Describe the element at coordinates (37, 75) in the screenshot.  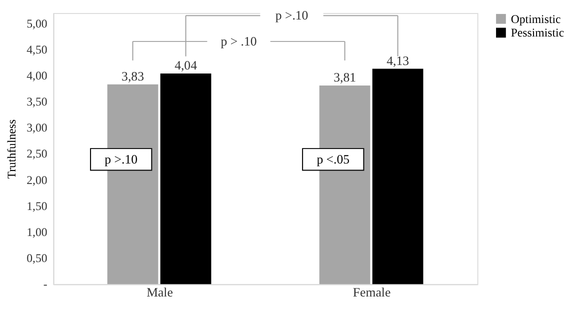
I see `y-tick-label: 4,00` at that location.